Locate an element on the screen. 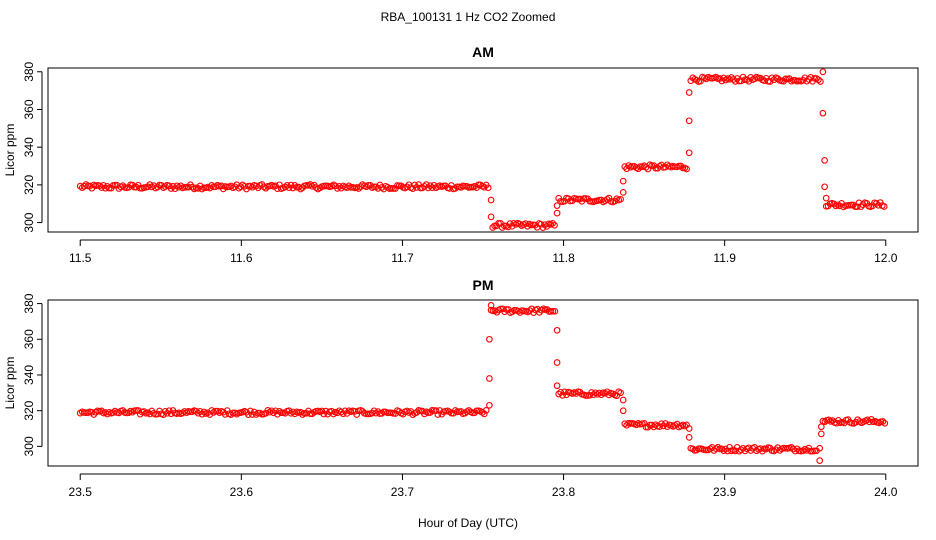 This screenshot has width=936, height=540. pm-x-tick-label: 23.6 is located at coordinates (242, 492).